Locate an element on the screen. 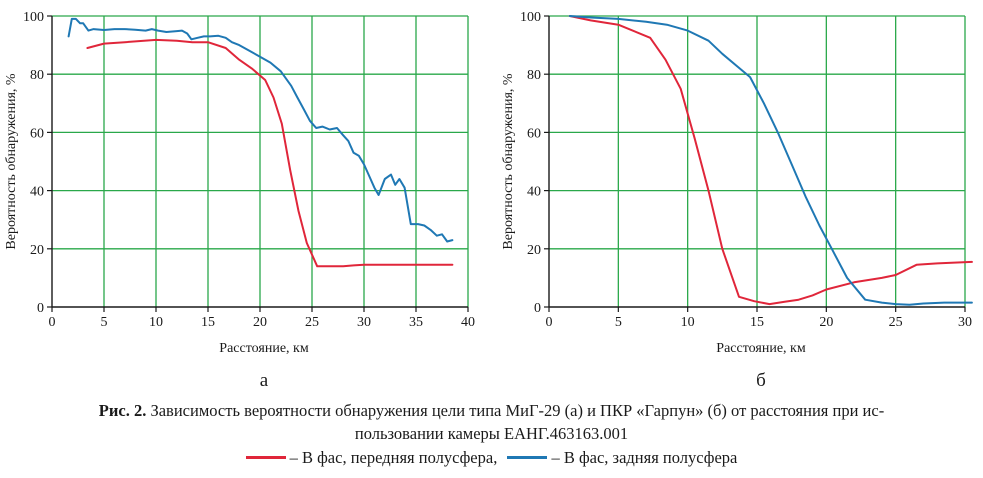 This screenshot has width=983, height=478. x-tick-label: 40 is located at coordinates (468, 322).